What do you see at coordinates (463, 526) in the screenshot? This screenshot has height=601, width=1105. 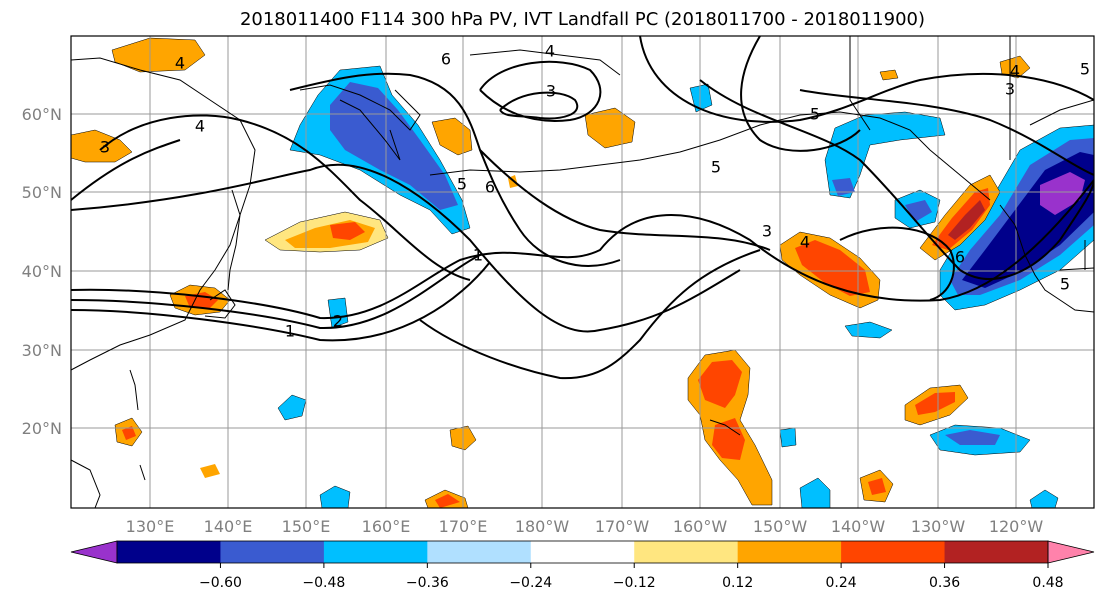 I see `longitude-label: 170°E` at bounding box center [463, 526].